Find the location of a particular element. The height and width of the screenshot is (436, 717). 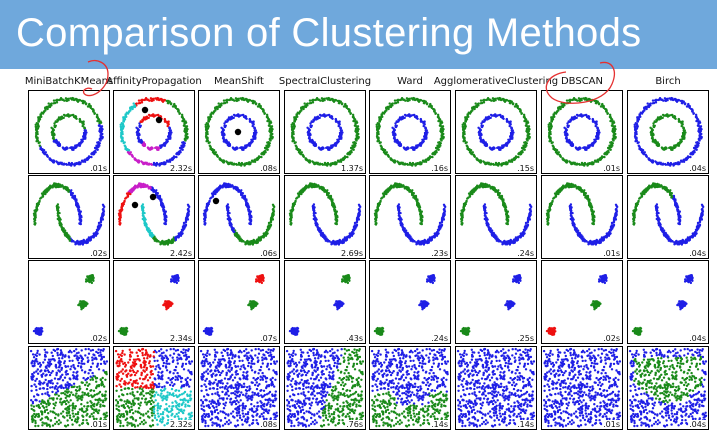

cluster-center-marker is located at coordinates (135, 205).